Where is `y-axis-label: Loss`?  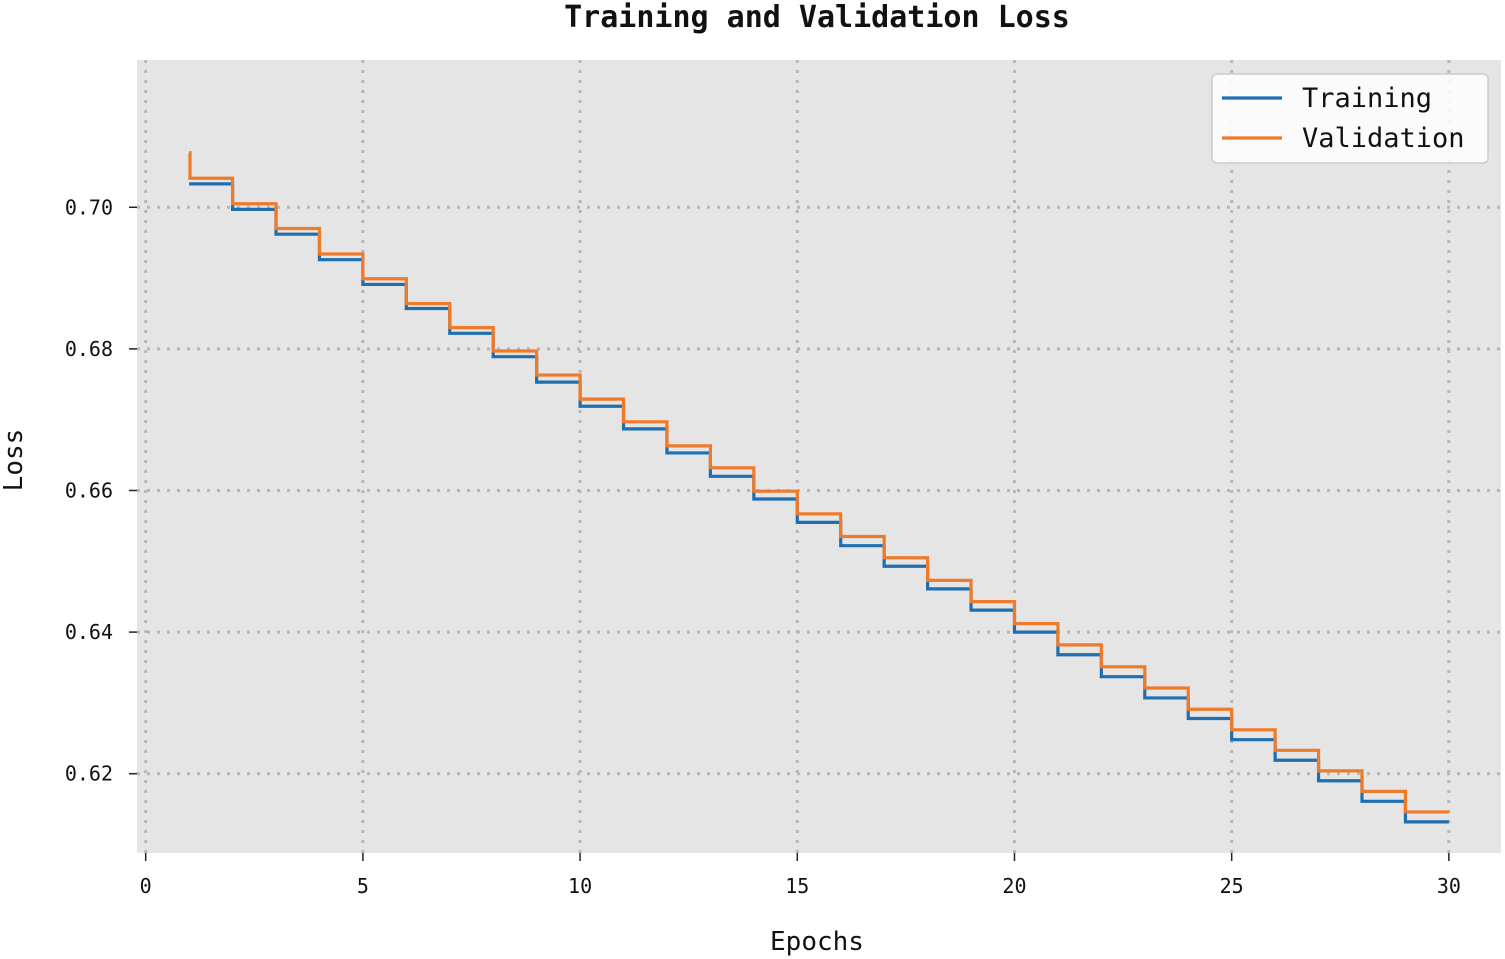 y-axis-label: Loss is located at coordinates (14, 460).